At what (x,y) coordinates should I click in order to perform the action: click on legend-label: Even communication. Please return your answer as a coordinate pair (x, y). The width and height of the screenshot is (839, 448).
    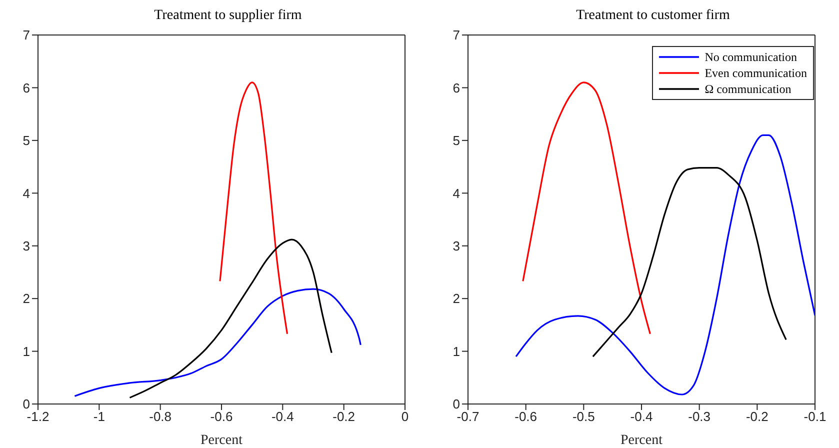
    Looking at the image, I should click on (755, 73).